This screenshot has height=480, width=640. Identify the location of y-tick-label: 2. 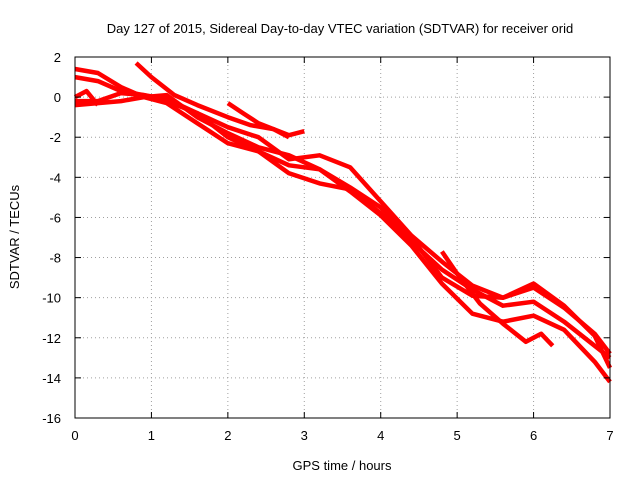
(57, 57).